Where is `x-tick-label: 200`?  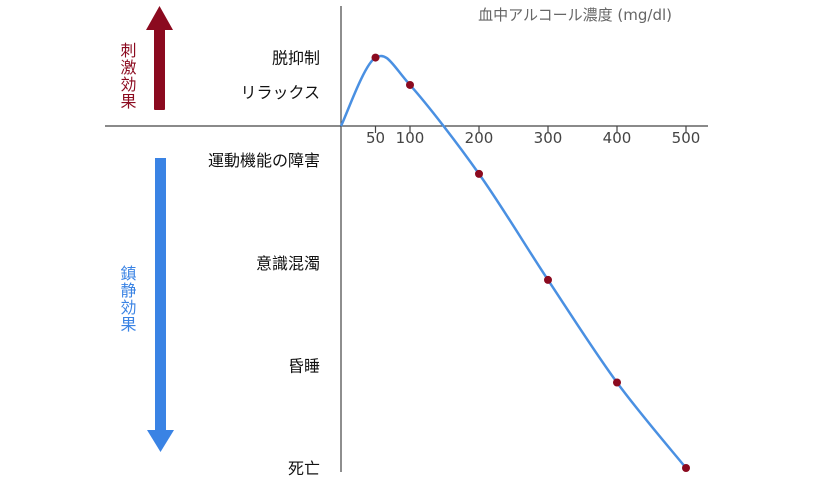
x-tick-label: 200 is located at coordinates (479, 138).